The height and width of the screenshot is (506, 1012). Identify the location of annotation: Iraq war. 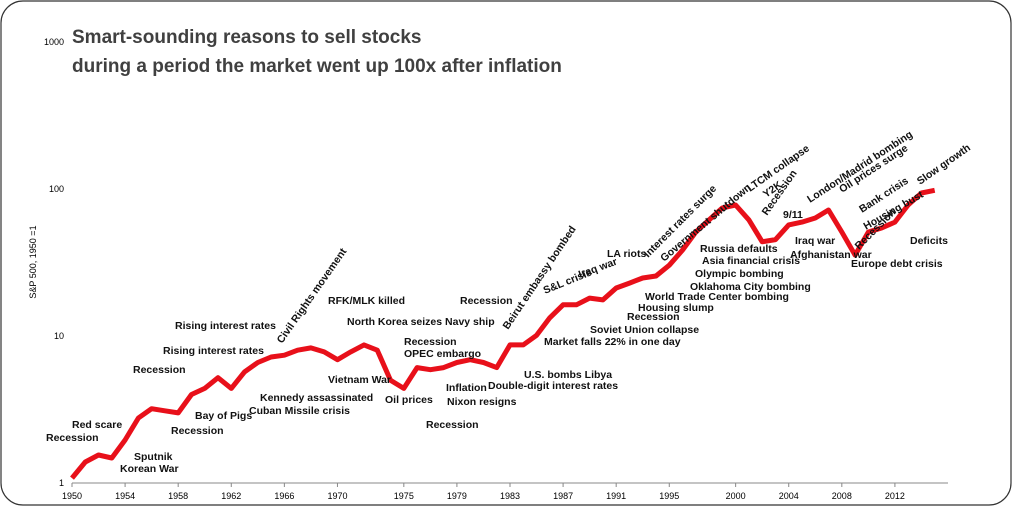
(815, 241).